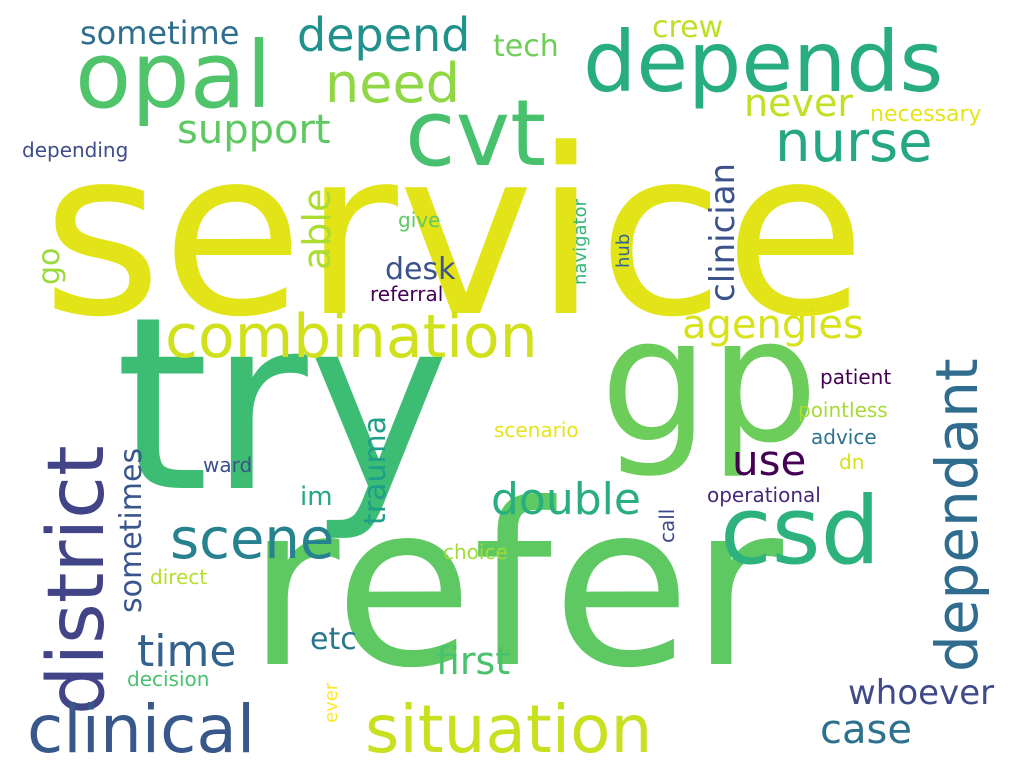 The width and height of the screenshot is (1023, 777). Describe the element at coordinates (536, 430) in the screenshot. I see `word: scenario` at that location.